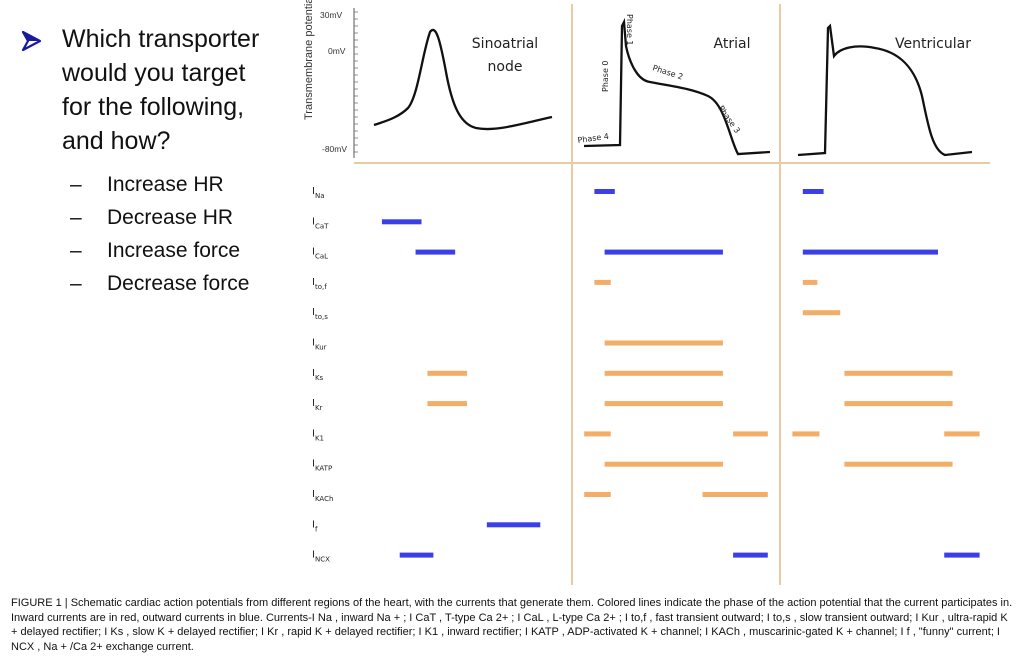  What do you see at coordinates (331, 15) in the screenshot?
I see `y-tick-30mv: 30mV` at bounding box center [331, 15].